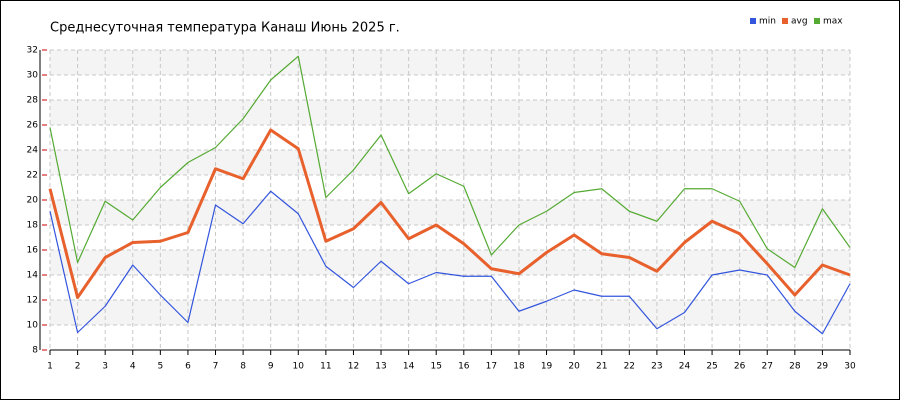 The image size is (900, 400). Describe the element at coordinates (823, 367) in the screenshot. I see `x-tick-label: 29` at that location.